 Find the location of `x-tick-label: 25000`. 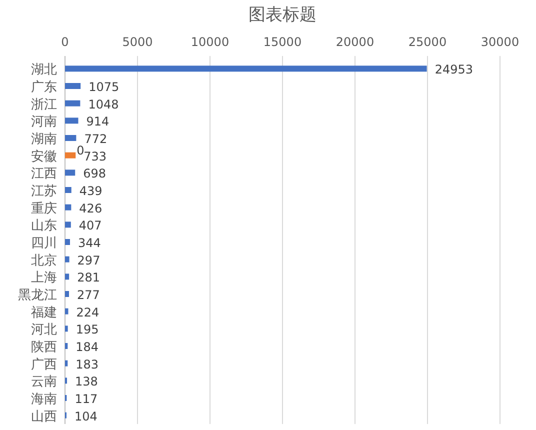

x-tick-label: 25000 is located at coordinates (427, 42).